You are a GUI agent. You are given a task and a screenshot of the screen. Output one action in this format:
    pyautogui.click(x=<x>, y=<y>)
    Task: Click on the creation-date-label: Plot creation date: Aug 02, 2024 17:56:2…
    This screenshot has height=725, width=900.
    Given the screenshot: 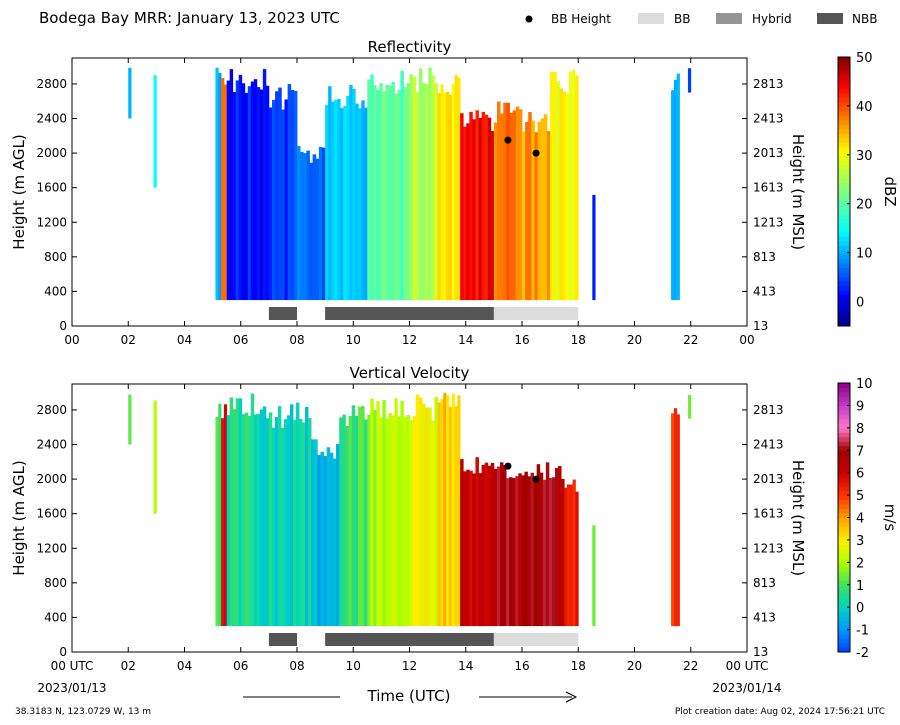 What is the action you would take?
    pyautogui.click(x=780, y=712)
    